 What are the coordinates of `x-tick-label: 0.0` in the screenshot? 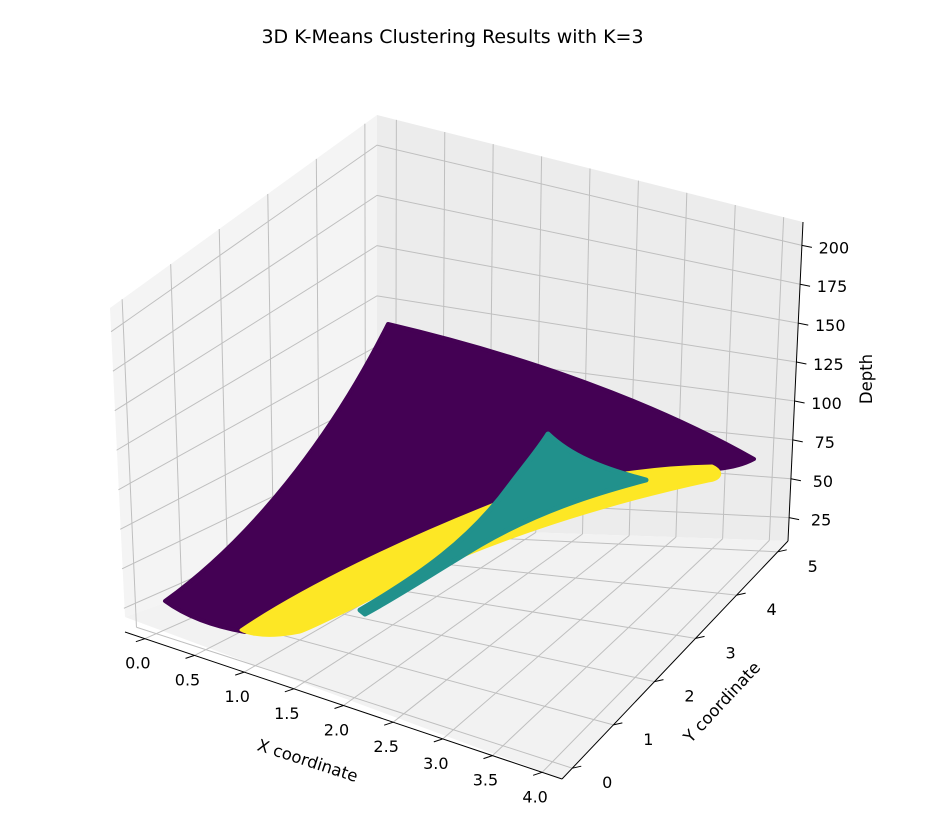 It's located at (137, 663).